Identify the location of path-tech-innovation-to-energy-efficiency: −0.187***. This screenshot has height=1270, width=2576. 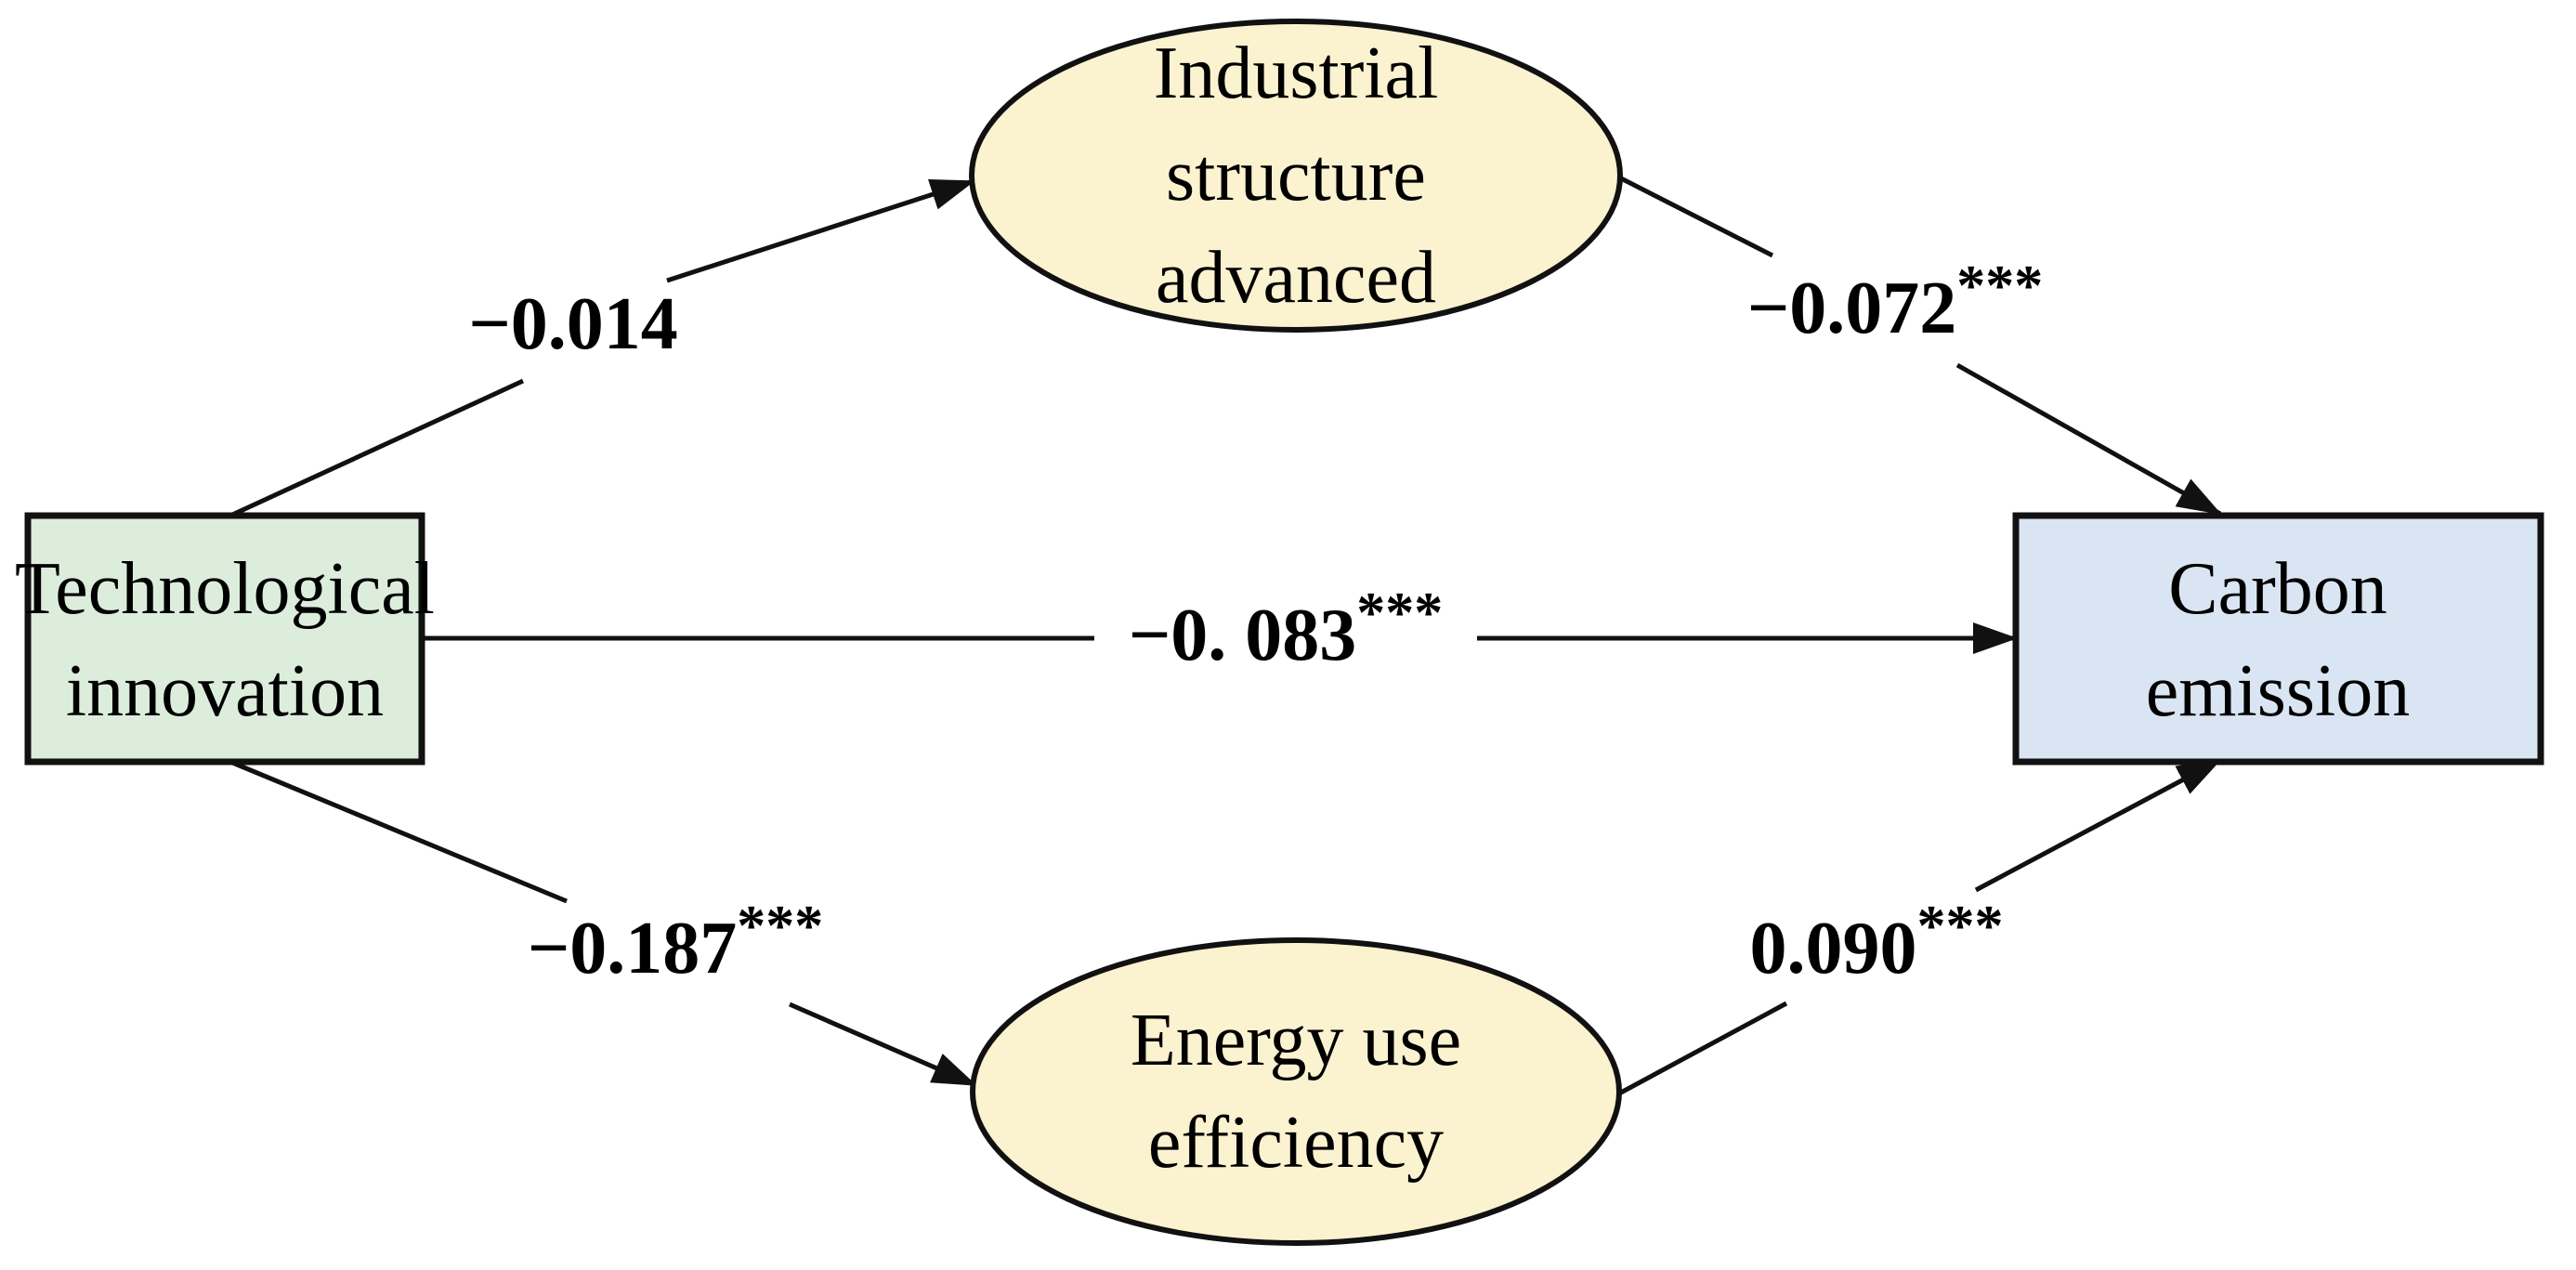
(603, 923).